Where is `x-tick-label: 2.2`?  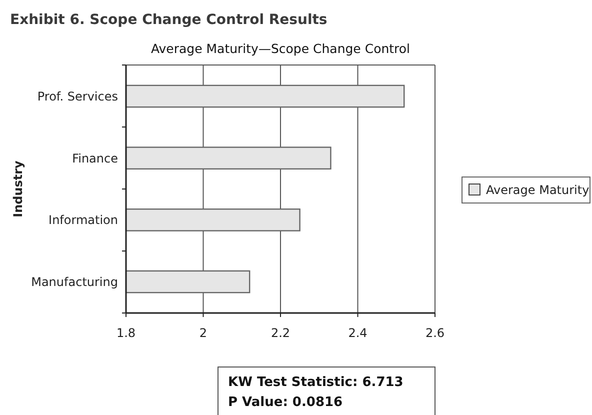 x-tick-label: 2.2 is located at coordinates (280, 333).